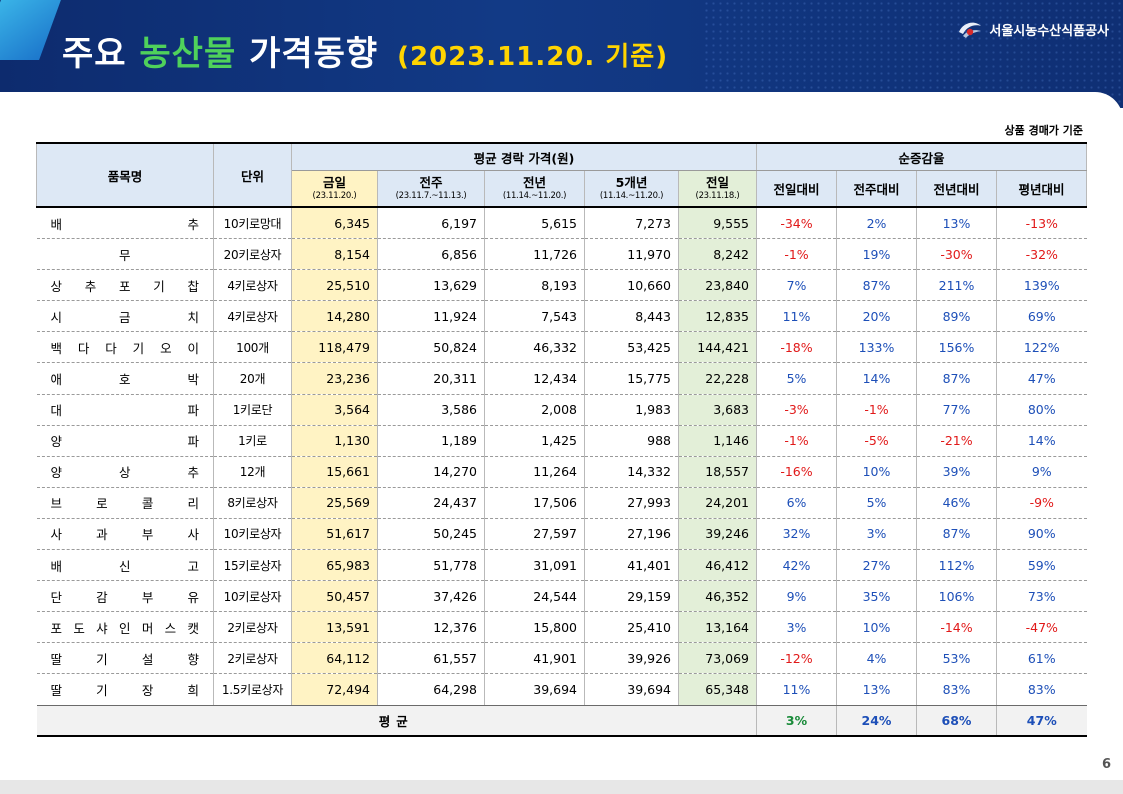 This screenshot has width=1123, height=794. Describe the element at coordinates (534, 410) in the screenshot. I see `price-cell: 2,008` at that location.